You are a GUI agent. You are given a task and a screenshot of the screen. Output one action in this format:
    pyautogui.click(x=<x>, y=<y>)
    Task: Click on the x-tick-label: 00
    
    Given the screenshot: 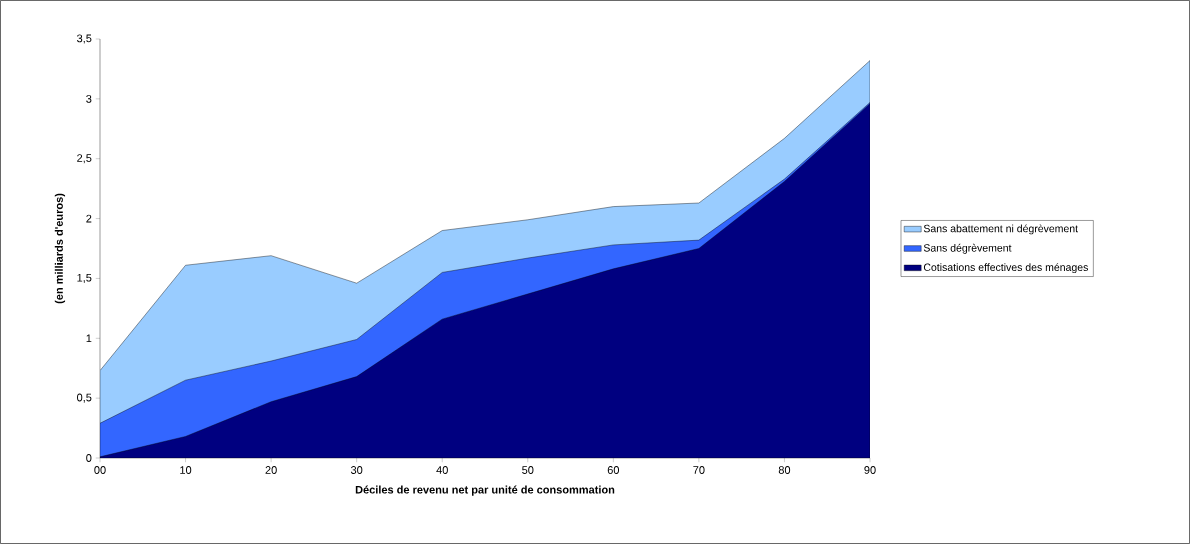 What is the action you would take?
    pyautogui.click(x=100, y=470)
    